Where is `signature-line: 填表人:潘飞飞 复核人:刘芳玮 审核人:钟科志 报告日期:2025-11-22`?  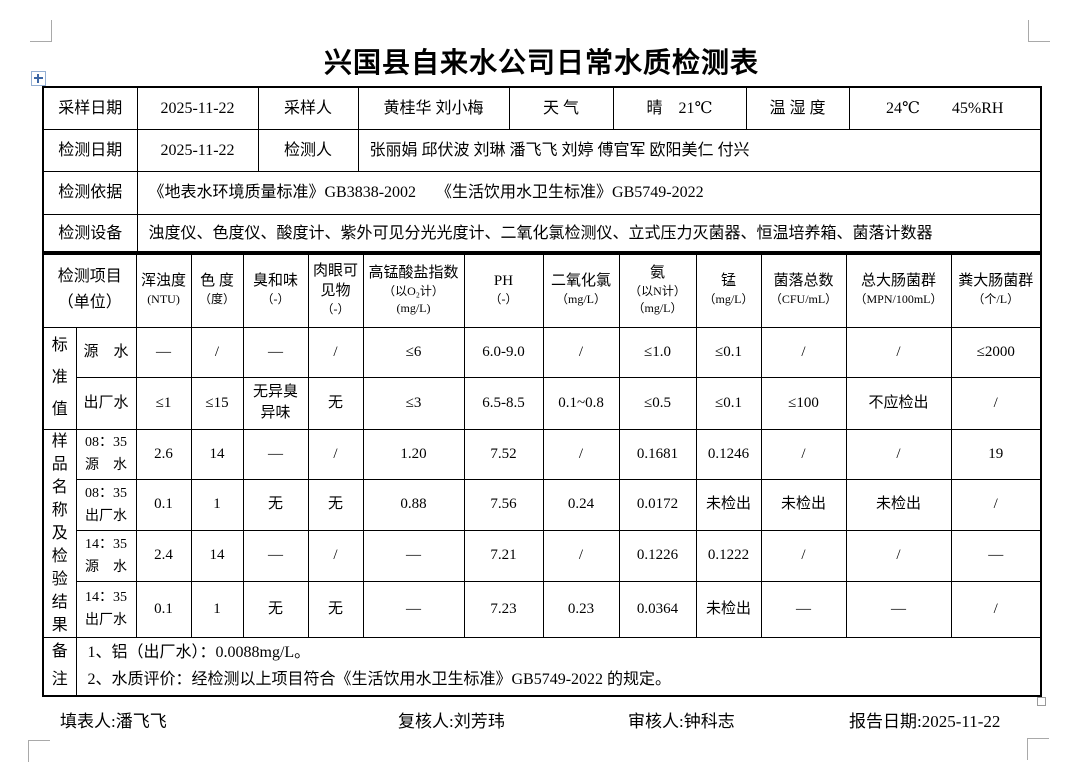 signature-line: 填表人:潘飞飞 复核人:刘芳玮 审核人:钟科志 报告日期:2025-11-22 is located at coordinates (541, 720).